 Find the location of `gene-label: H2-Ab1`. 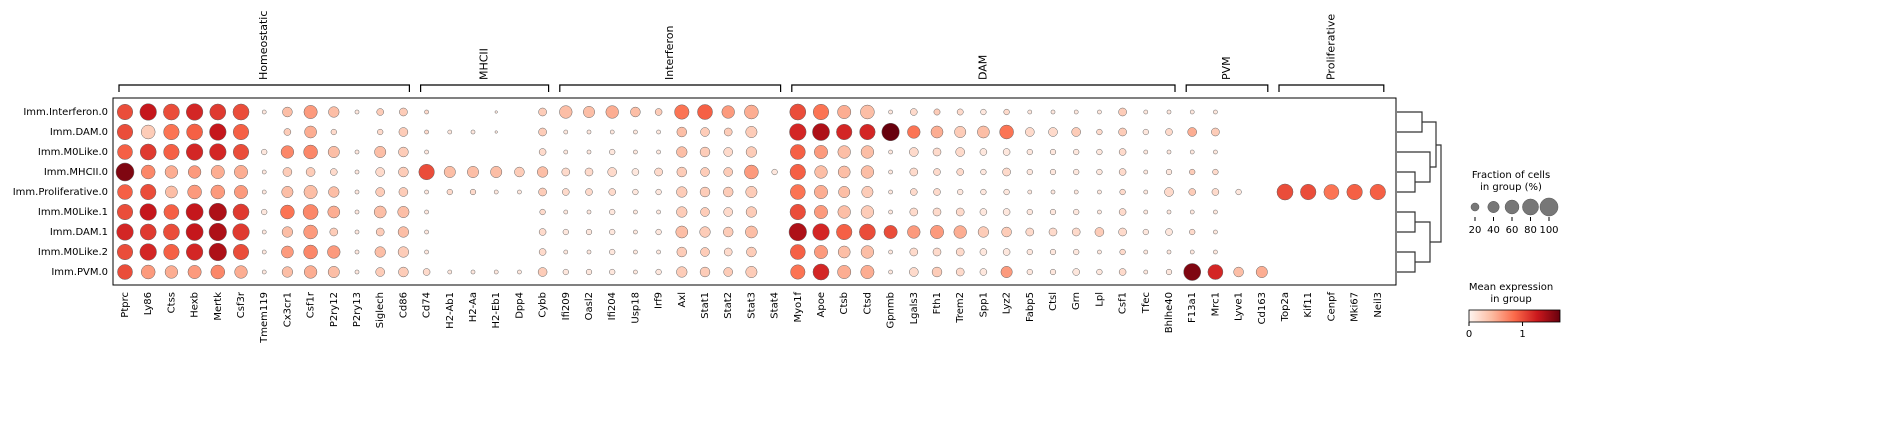

gene-label: H2-Ab1 is located at coordinates (450, 310).